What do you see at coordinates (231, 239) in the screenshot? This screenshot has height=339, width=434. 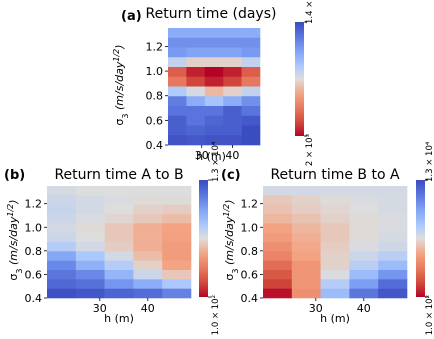 I see `panel-c-ylabel: σ3 (m/s/day1/2)` at bounding box center [231, 239].